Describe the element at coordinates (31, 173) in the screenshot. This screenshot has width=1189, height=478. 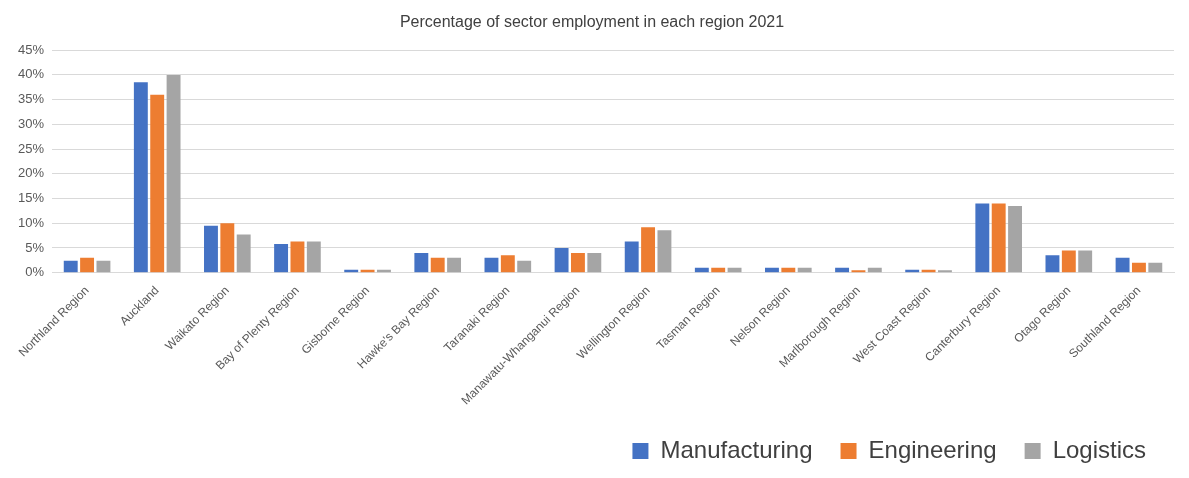
I see `y-tick-label: 20%` at that location.